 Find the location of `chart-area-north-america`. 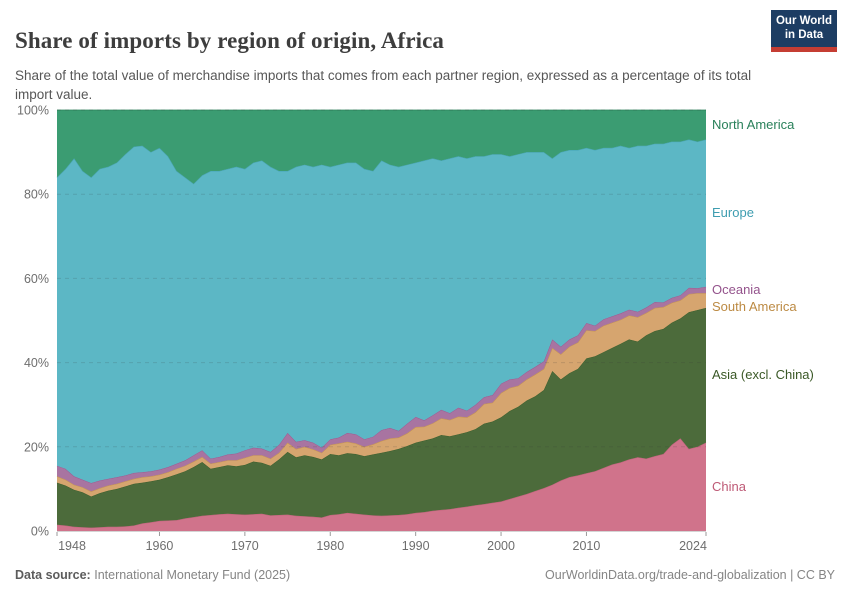

chart-area-north-america is located at coordinates (381, 147).